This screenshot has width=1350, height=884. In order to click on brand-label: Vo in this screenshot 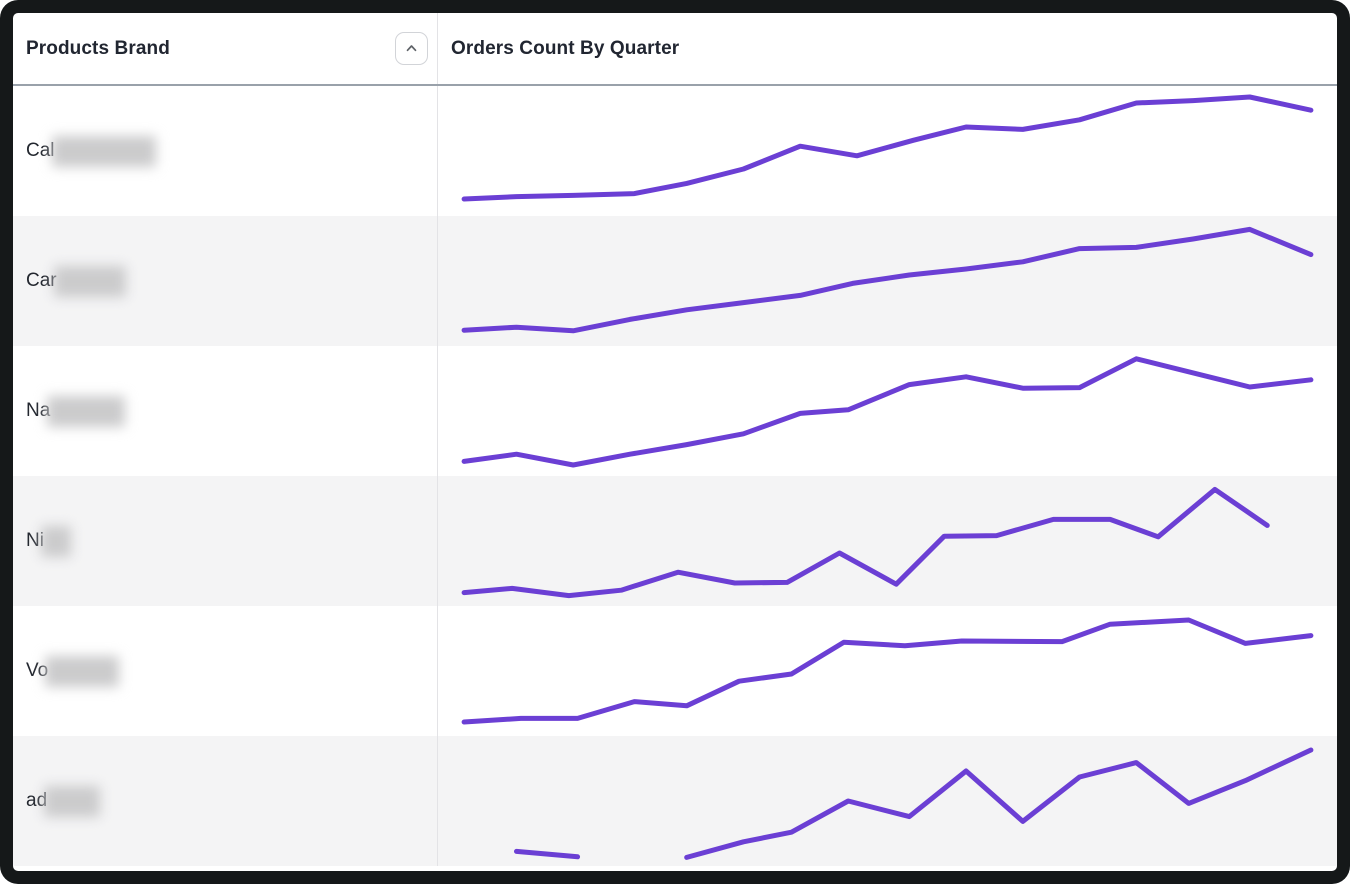, I will do `click(37, 670)`.